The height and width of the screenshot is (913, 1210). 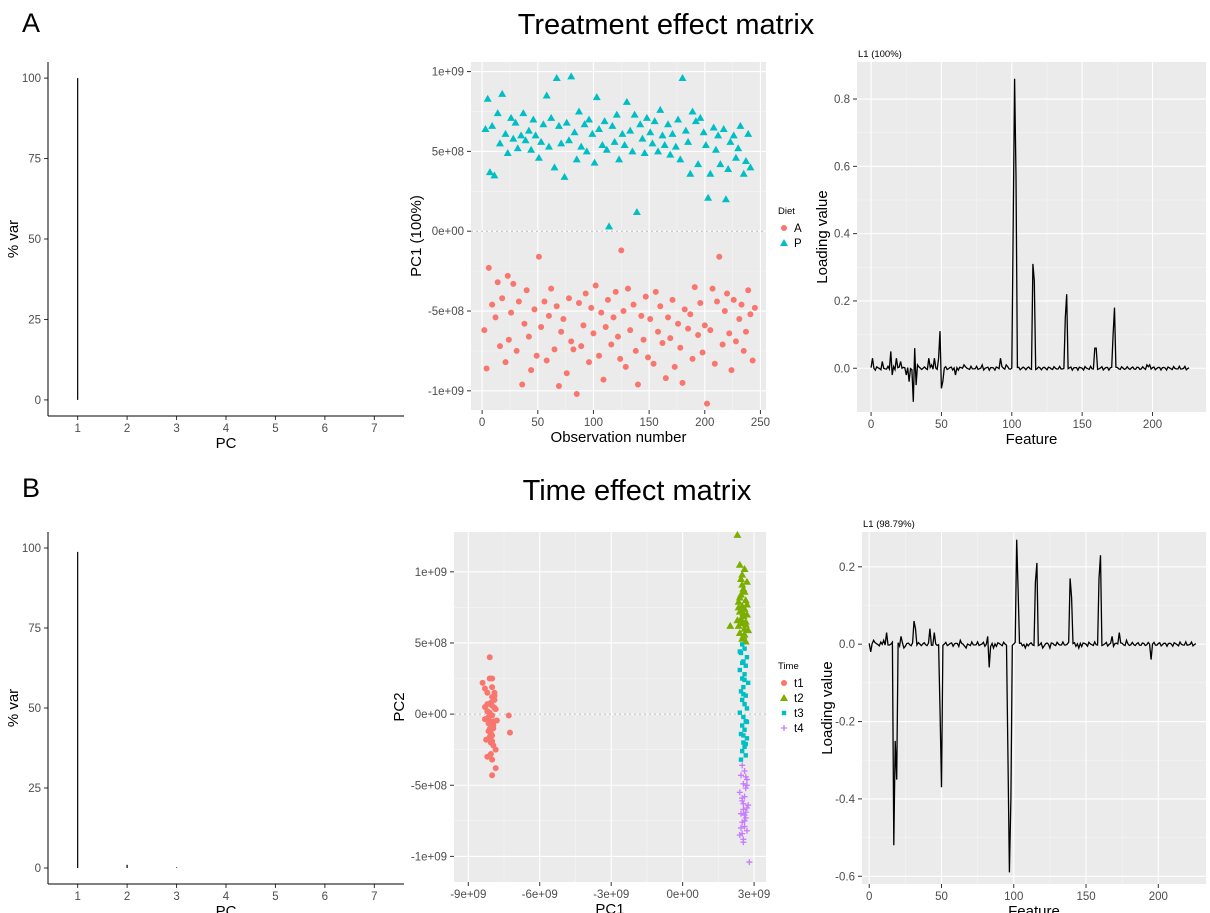 What do you see at coordinates (798, 244) in the screenshot?
I see `legend-label: P` at bounding box center [798, 244].